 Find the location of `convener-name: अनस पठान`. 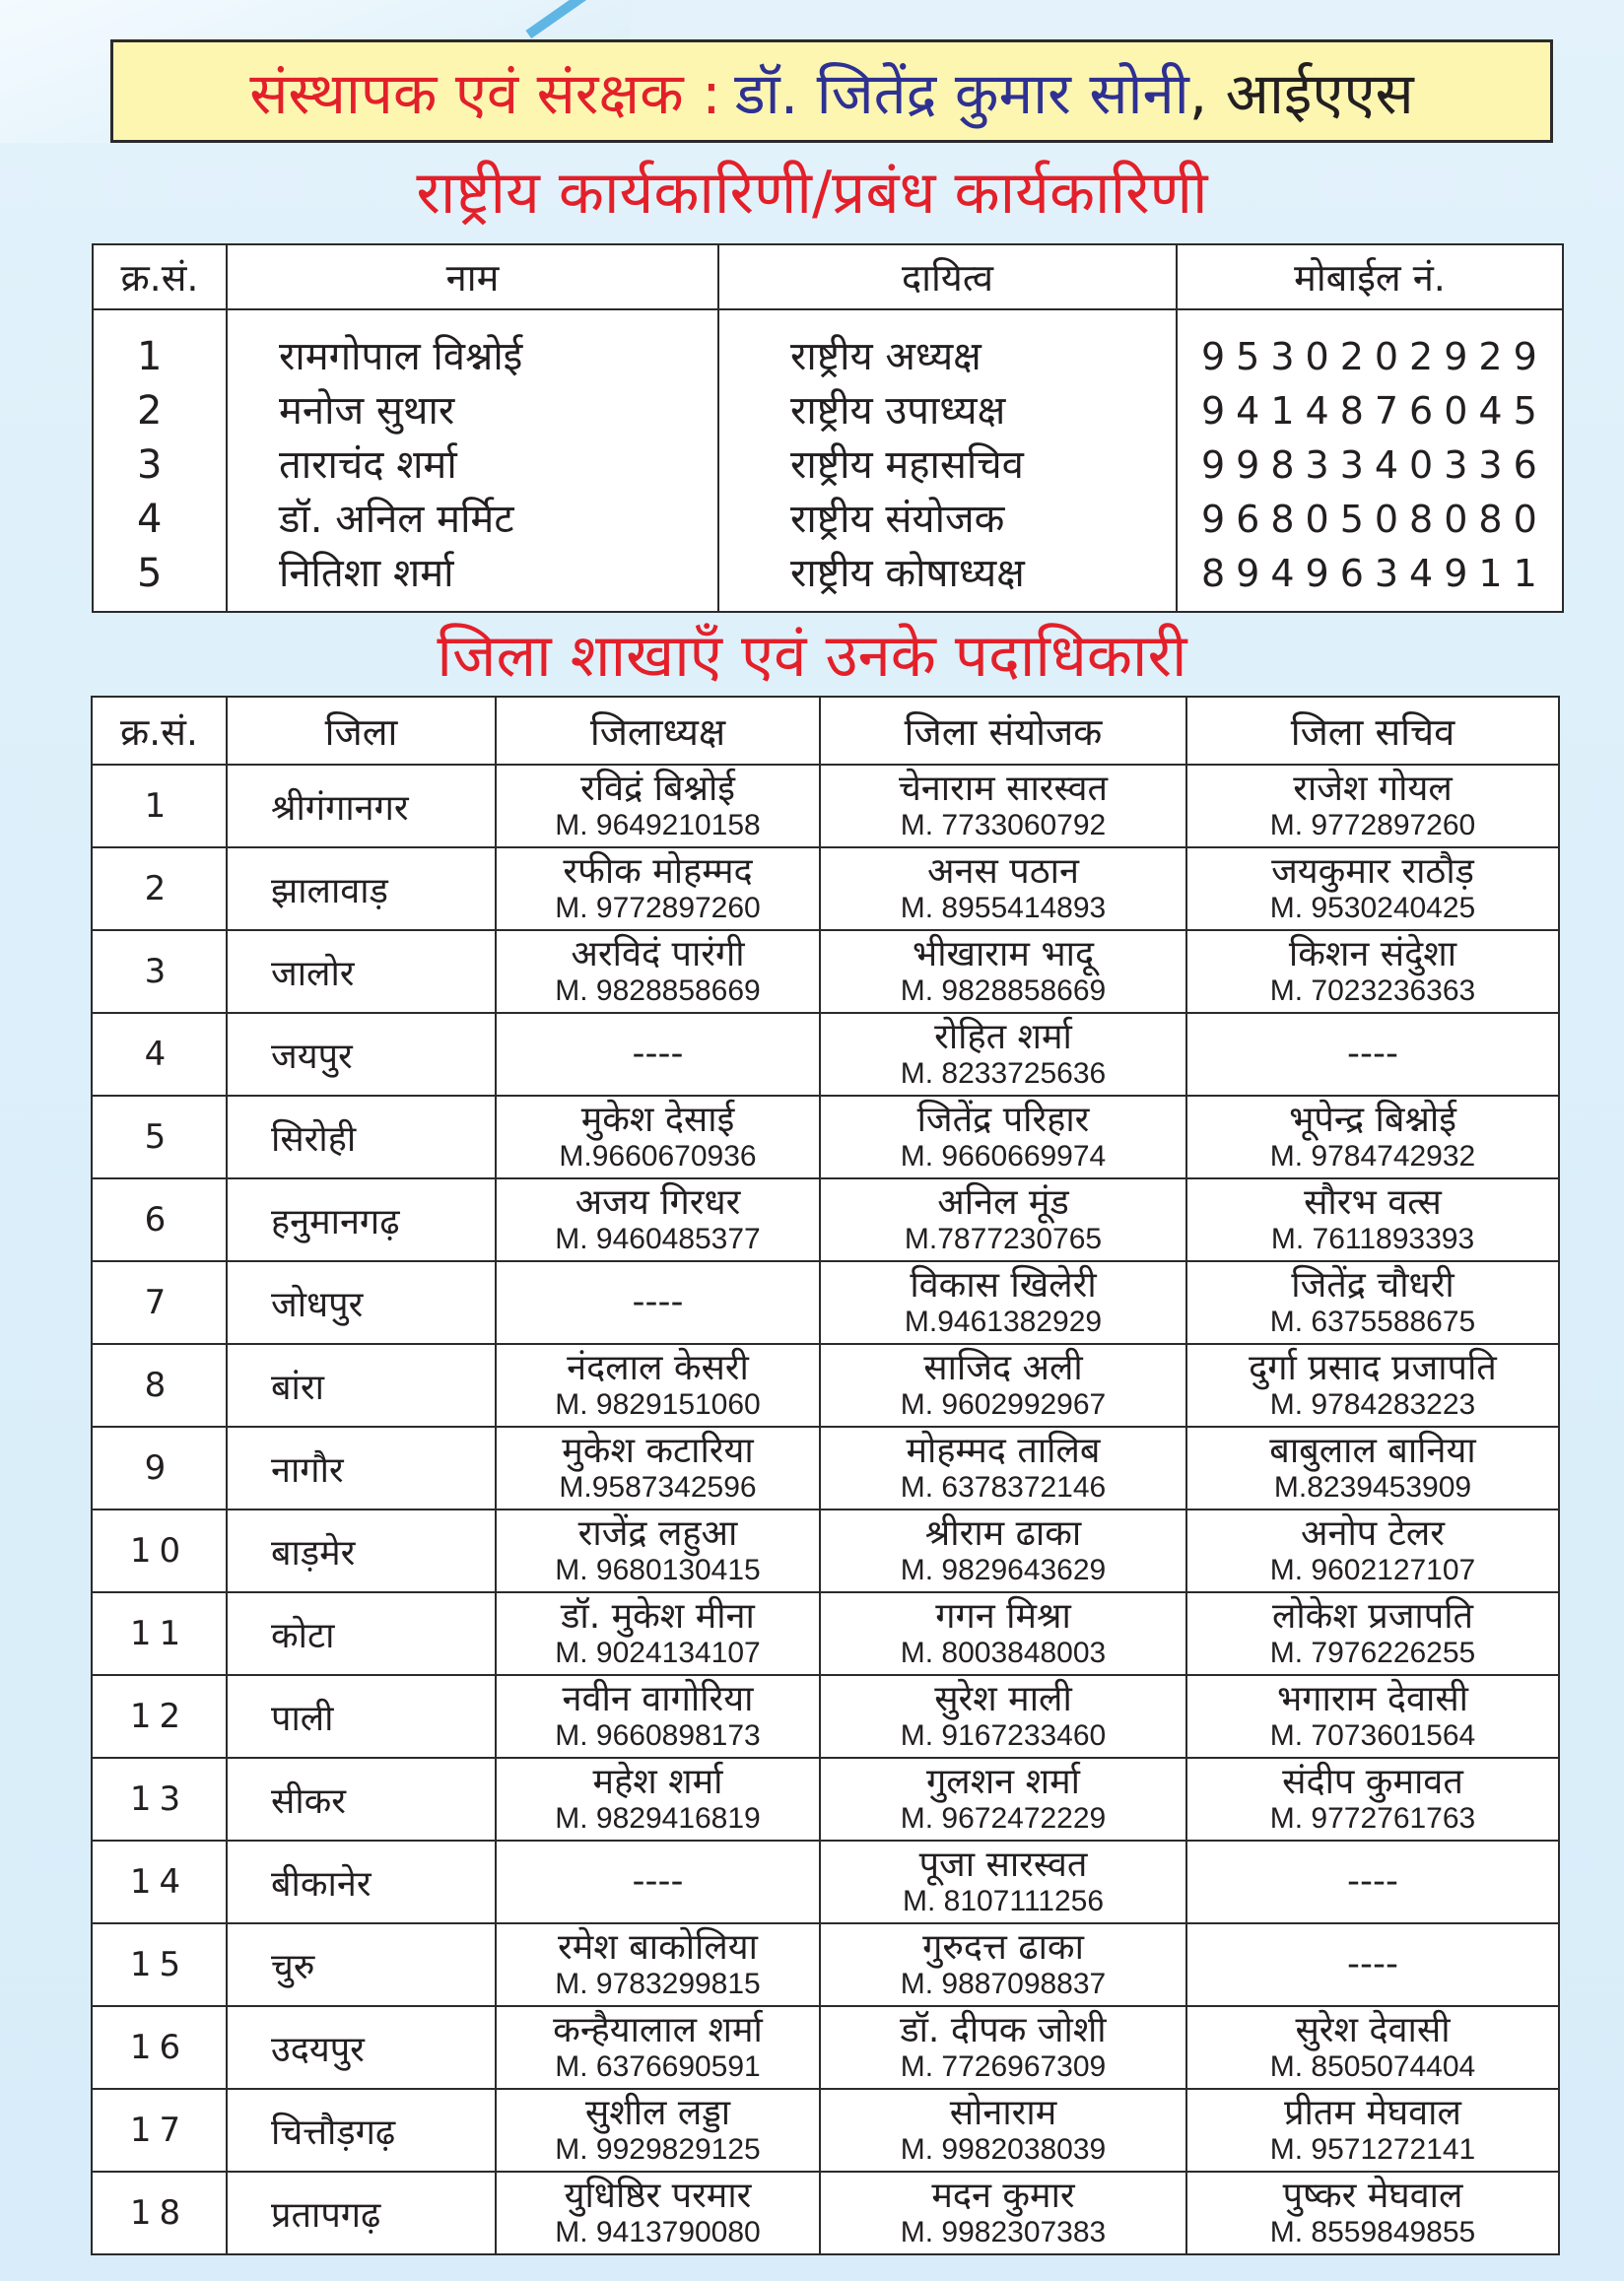

convener-name: अनस पठान is located at coordinates (1003, 872).